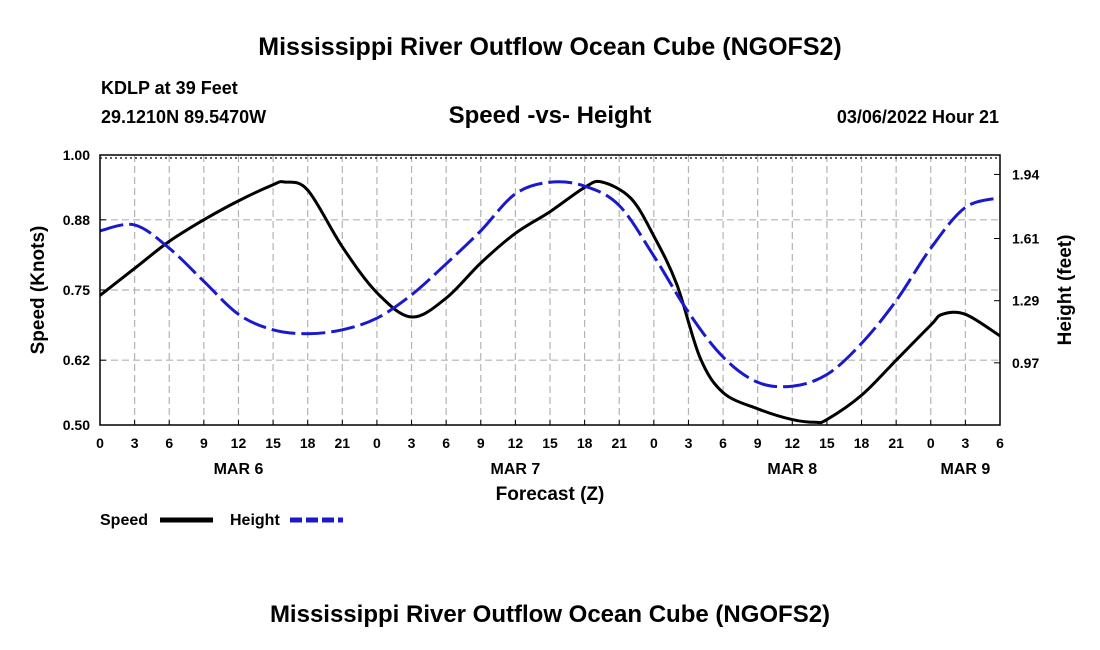  What do you see at coordinates (124, 520) in the screenshot?
I see `legend-speed-label: Speed` at bounding box center [124, 520].